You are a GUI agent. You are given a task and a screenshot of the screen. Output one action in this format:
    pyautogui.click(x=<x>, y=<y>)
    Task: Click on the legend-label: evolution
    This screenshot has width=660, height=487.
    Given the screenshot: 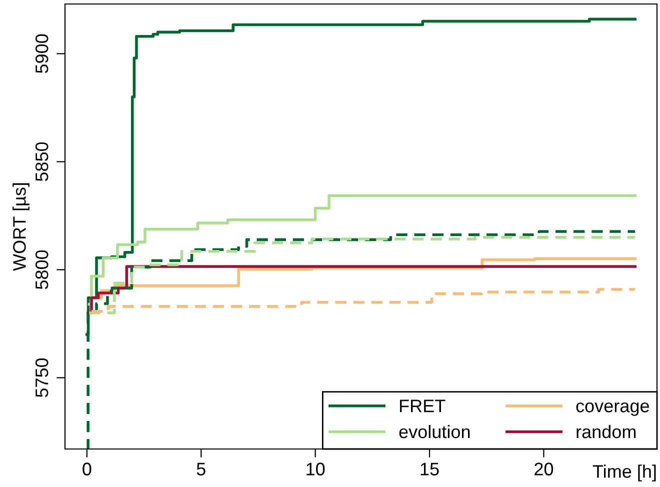 What is the action you would take?
    pyautogui.click(x=434, y=431)
    